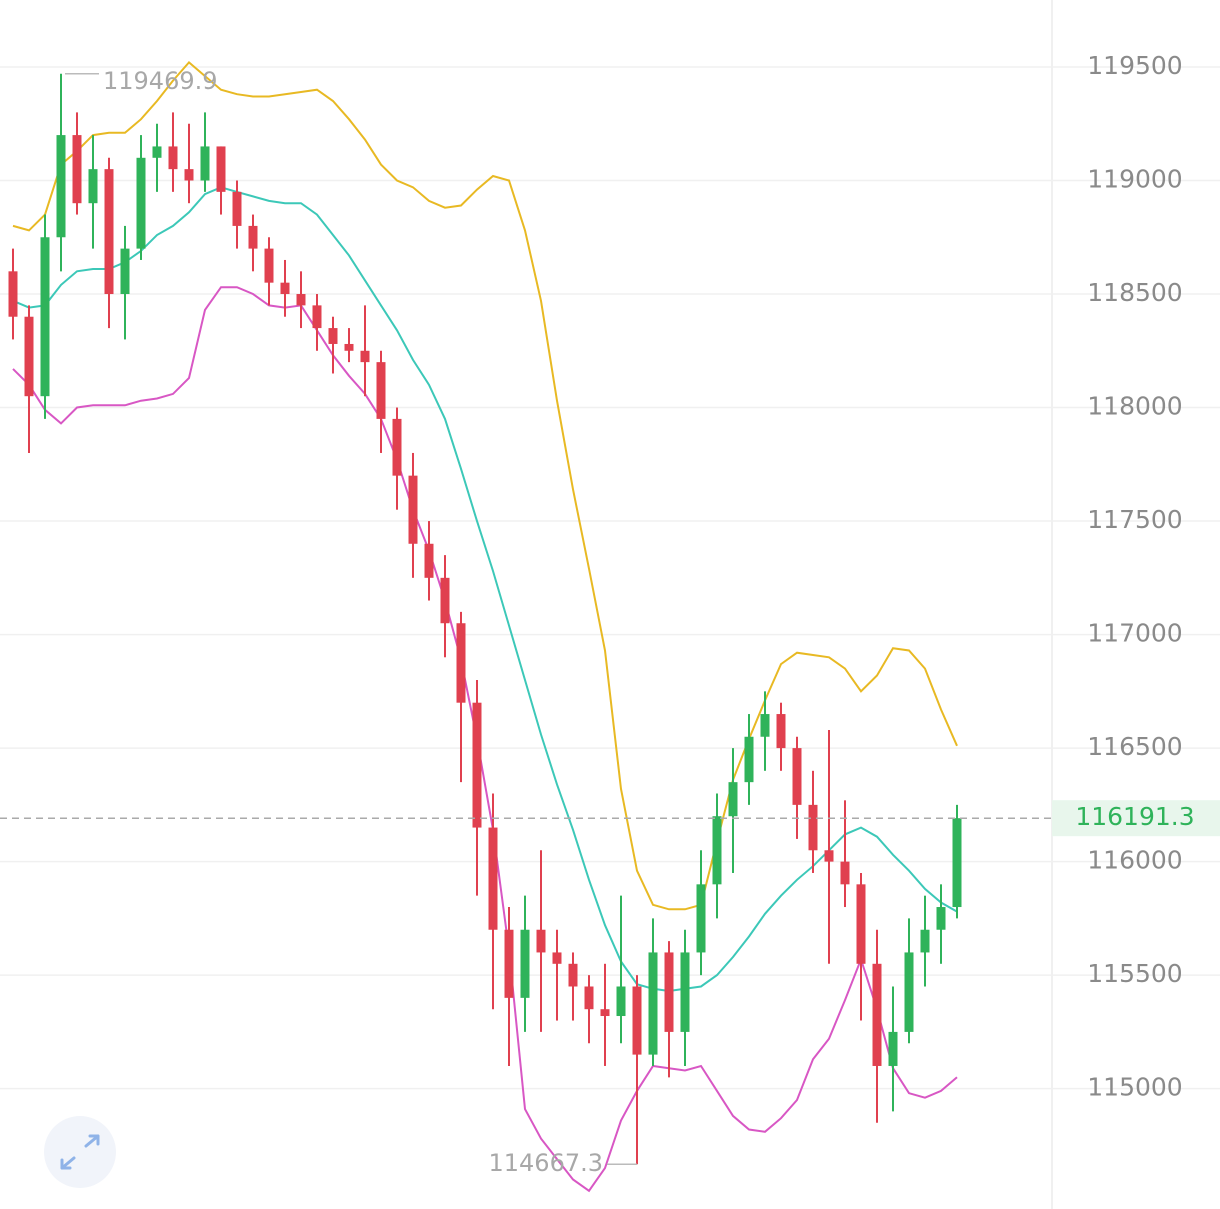 This screenshot has height=1209, width=1220. What do you see at coordinates (1134, 973) in the screenshot?
I see `y-tick-label: 115500` at bounding box center [1134, 973].